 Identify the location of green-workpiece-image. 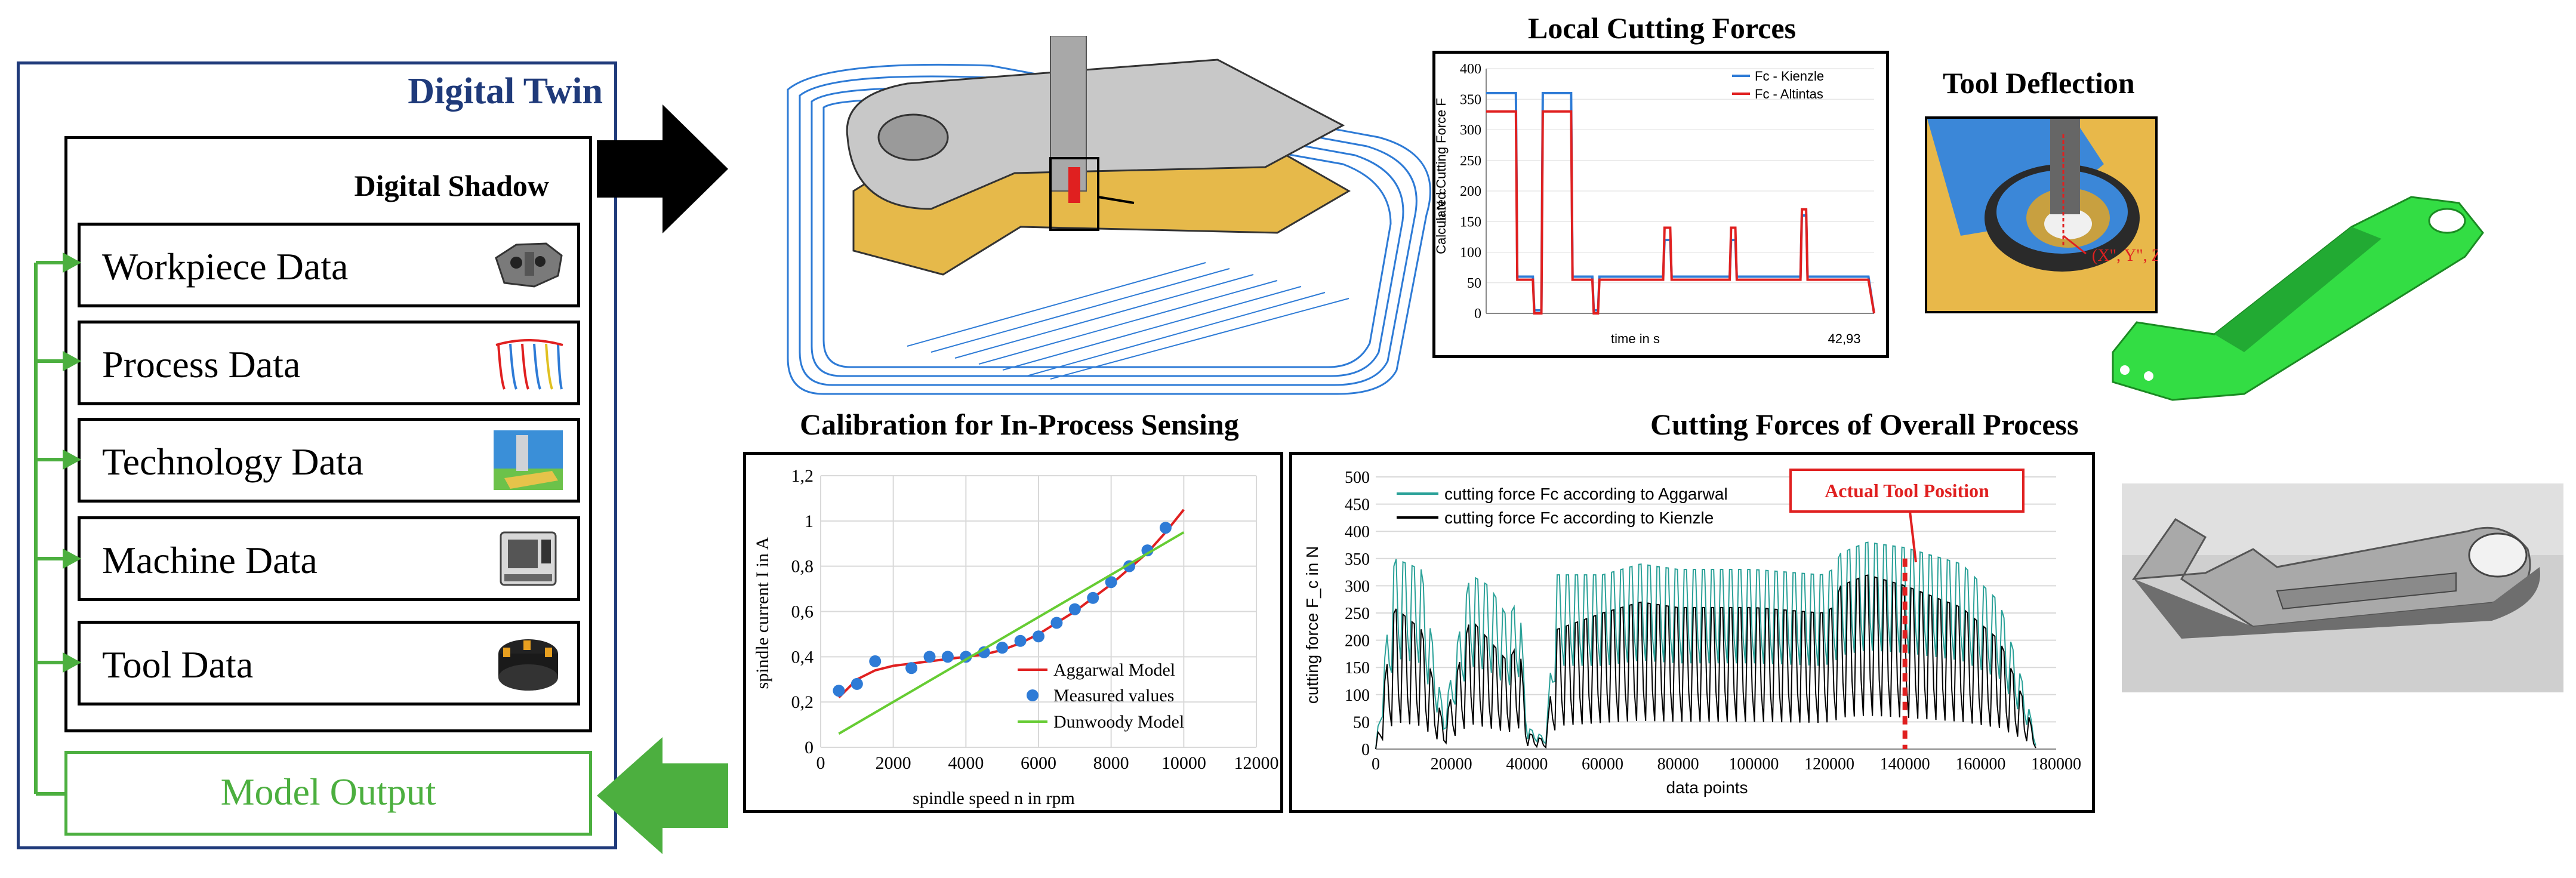
(2298, 298).